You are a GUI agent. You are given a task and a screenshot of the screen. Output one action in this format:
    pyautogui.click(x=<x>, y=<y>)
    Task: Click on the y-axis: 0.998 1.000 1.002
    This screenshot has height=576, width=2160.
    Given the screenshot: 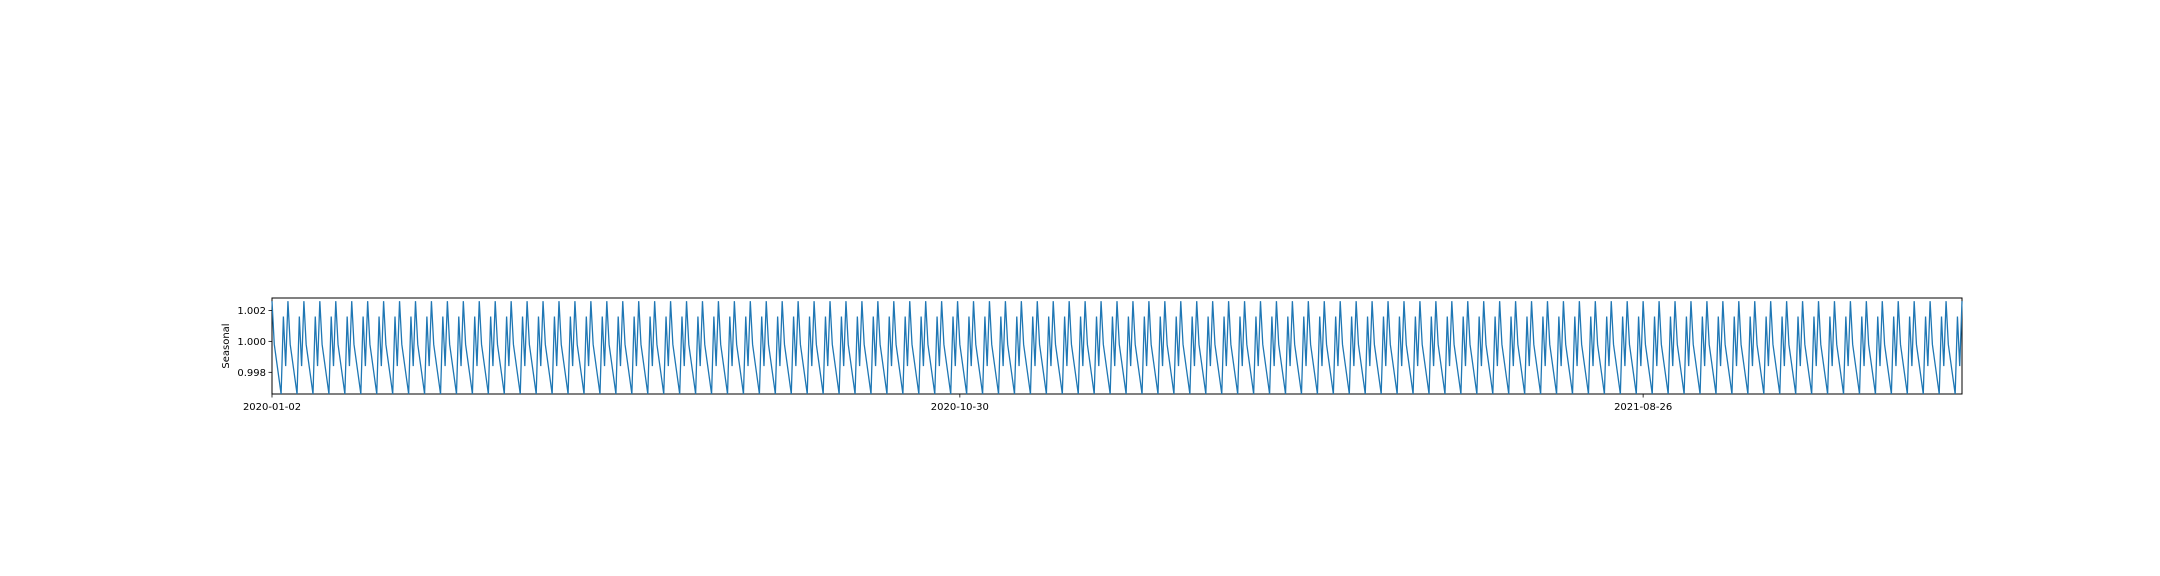 What is the action you would take?
    pyautogui.click(x=254, y=342)
    